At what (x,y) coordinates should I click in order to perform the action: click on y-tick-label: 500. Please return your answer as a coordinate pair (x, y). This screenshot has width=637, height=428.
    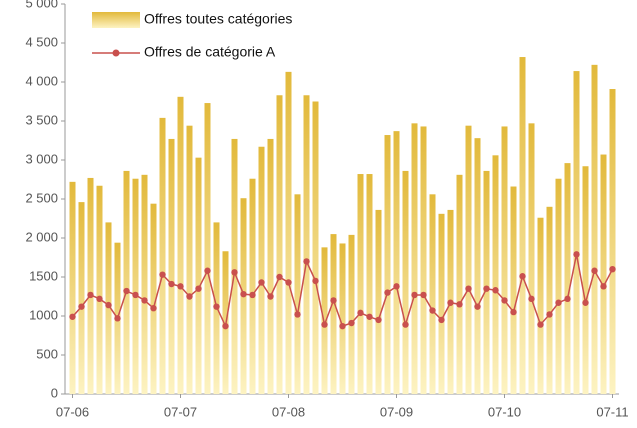
    Looking at the image, I should click on (47, 353).